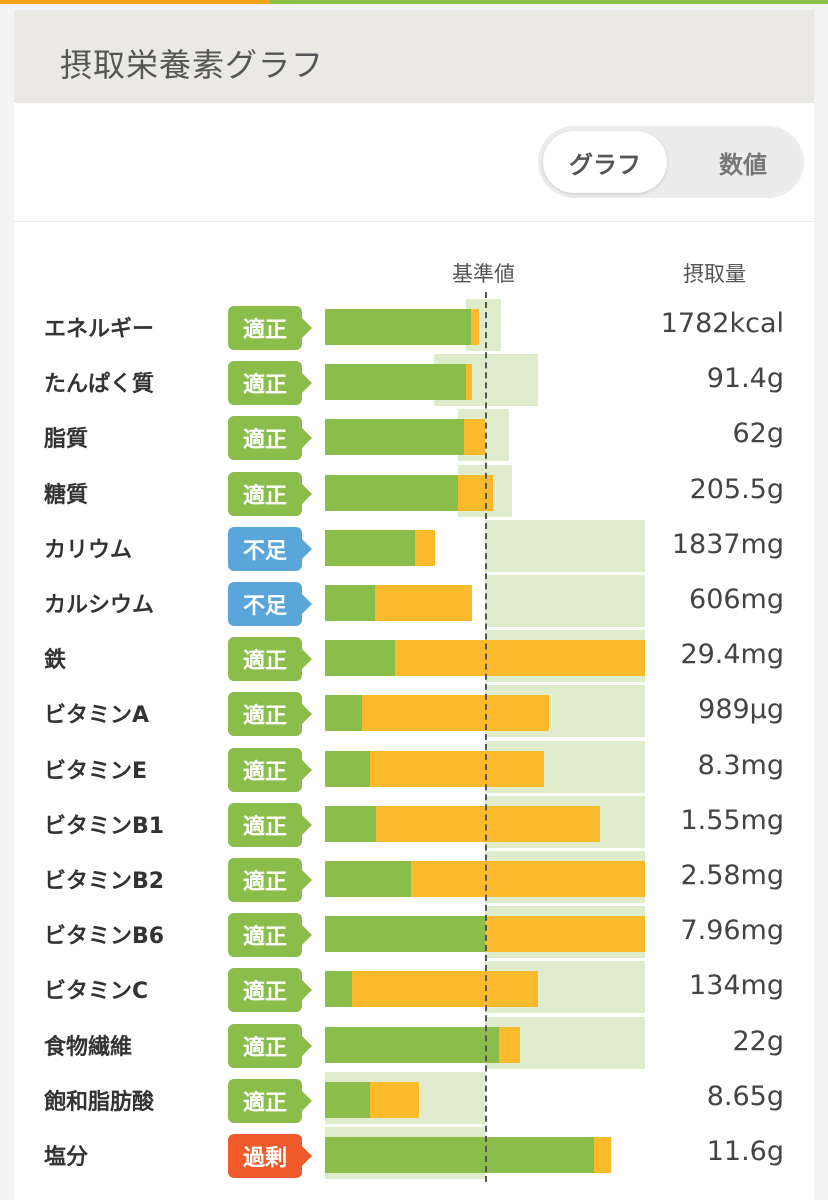  Describe the element at coordinates (88, 1047) in the screenshot. I see `nutrient-name: 食物繊維` at that location.